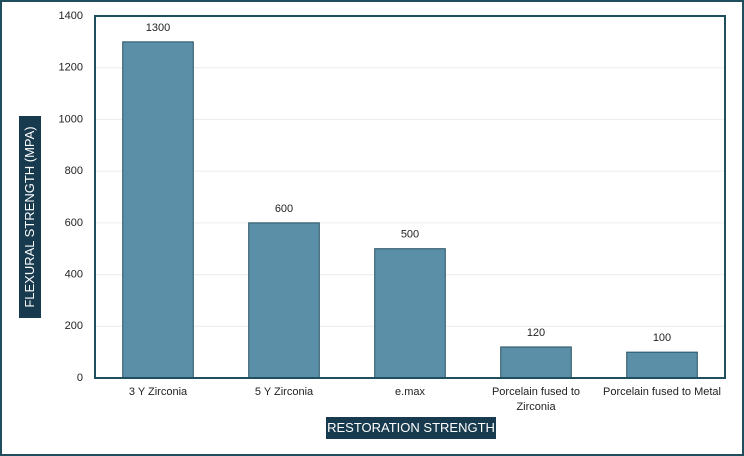 Image resolution: width=744 pixels, height=456 pixels. Describe the element at coordinates (661, 392) in the screenshot. I see `x-tick-label: Porcelain fused to Metal` at that location.